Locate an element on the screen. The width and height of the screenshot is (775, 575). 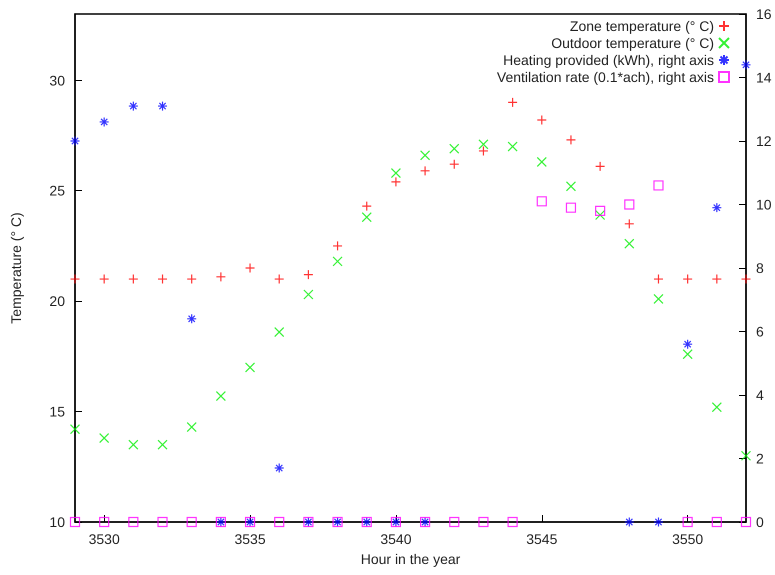
y2-tick-label: 14 is located at coordinates (764, 78).